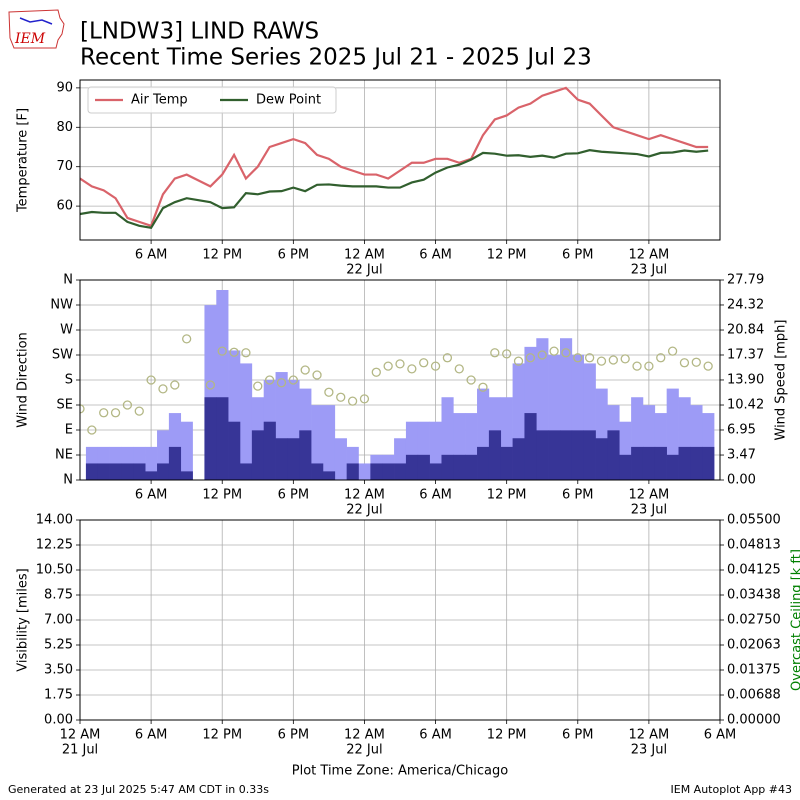 The width and height of the screenshot is (800, 800). What do you see at coordinates (745, 379) in the screenshot?
I see `y2-tick-label: 13.90` at bounding box center [745, 379].